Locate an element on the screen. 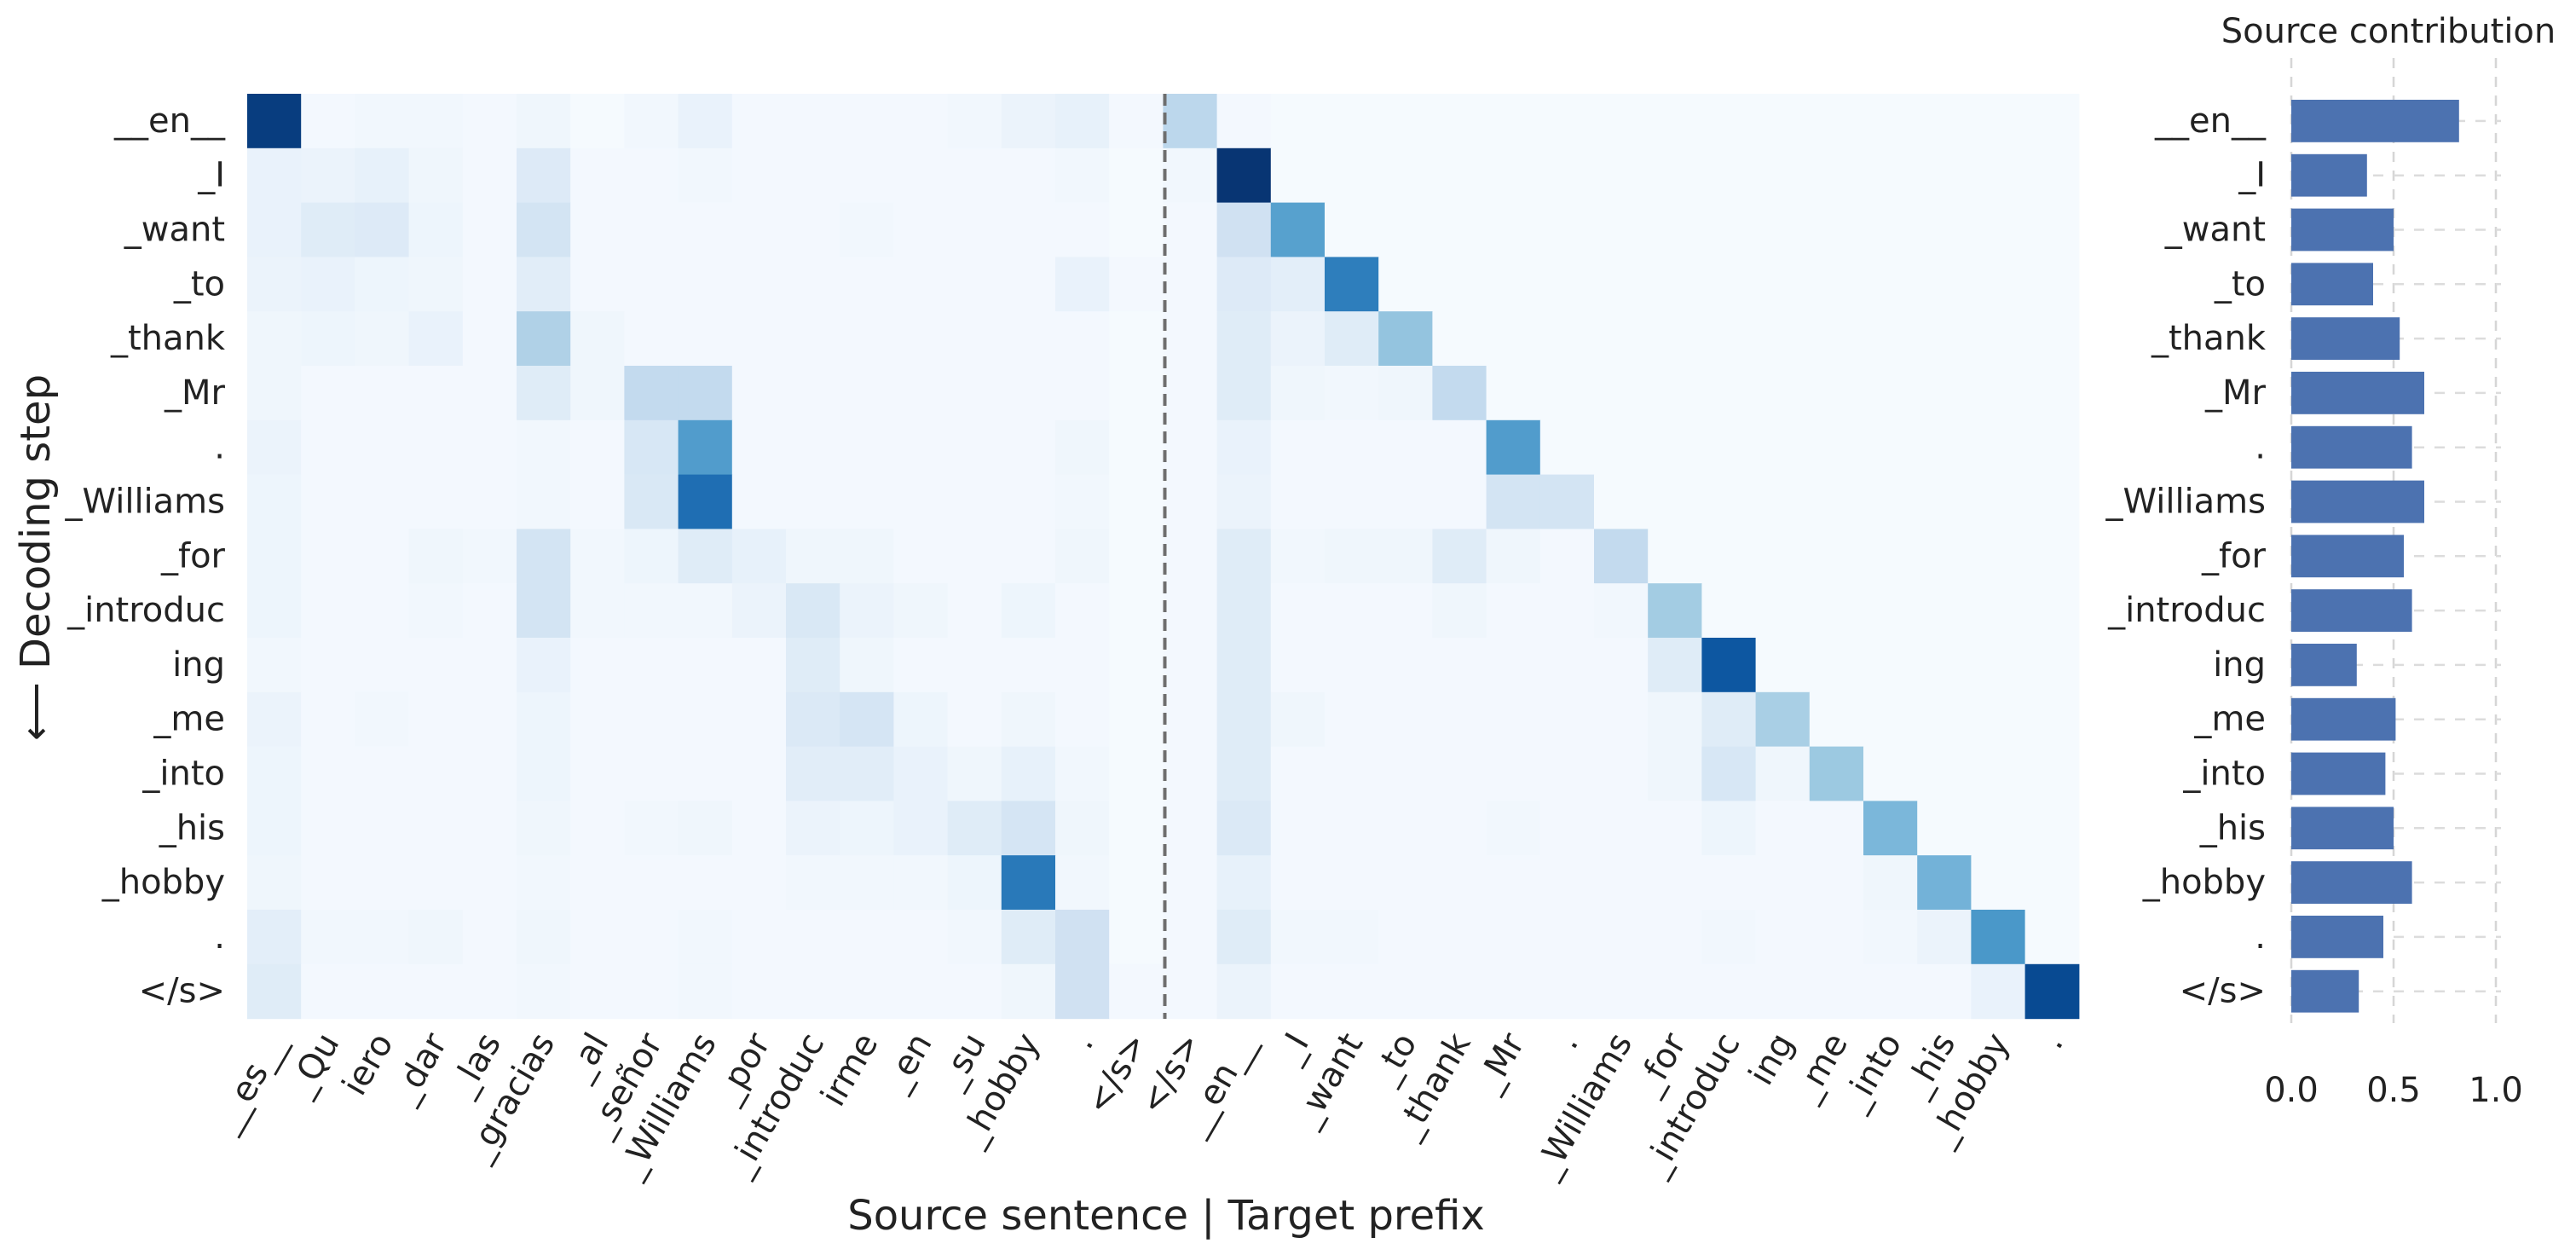 The height and width of the screenshot is (1255, 2576). heatmap-y-tick-label: . is located at coordinates (219, 937).